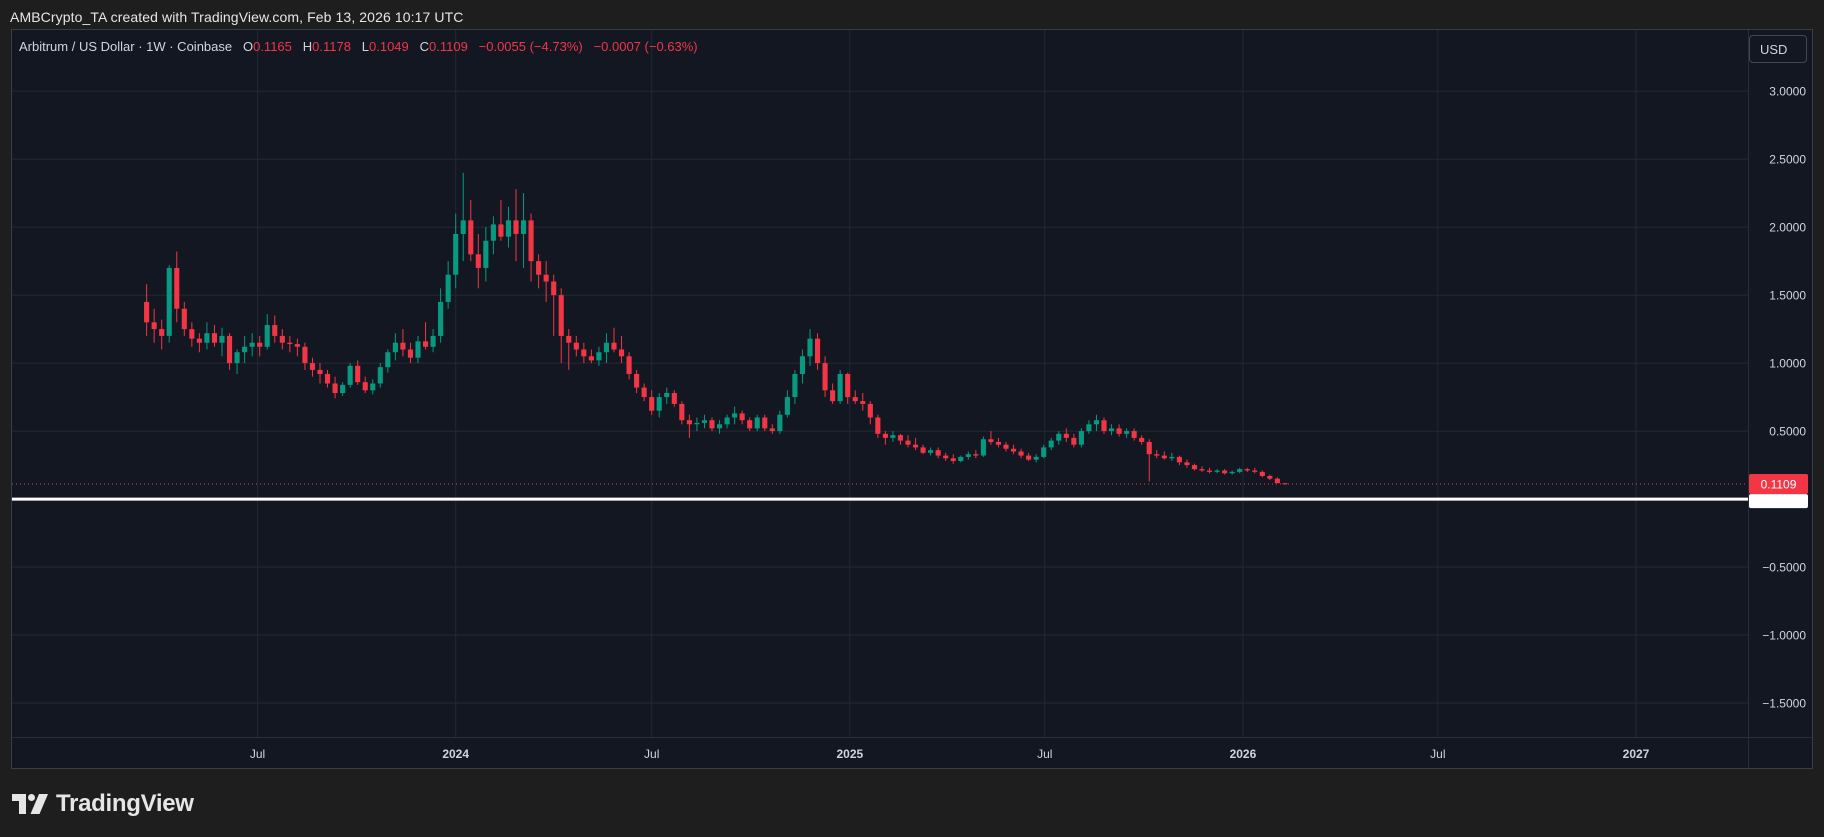 The height and width of the screenshot is (837, 1824). Describe the element at coordinates (365, 46) in the screenshot. I see `low-label: L` at that location.